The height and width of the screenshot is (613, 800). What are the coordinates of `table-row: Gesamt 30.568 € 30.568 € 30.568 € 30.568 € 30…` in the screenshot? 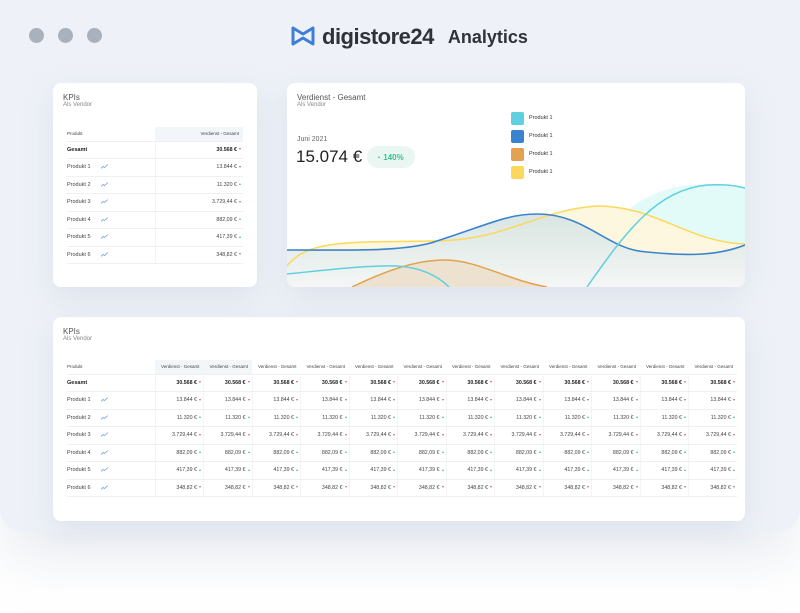 It's located at (402, 383).